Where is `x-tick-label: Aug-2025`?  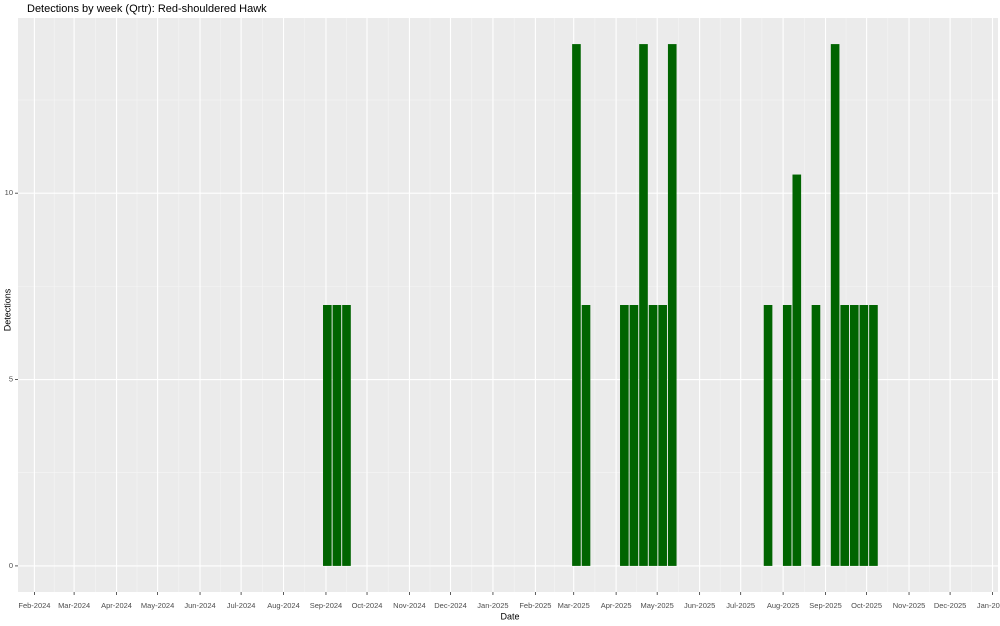 x-tick-label: Aug-2025 is located at coordinates (783, 605).